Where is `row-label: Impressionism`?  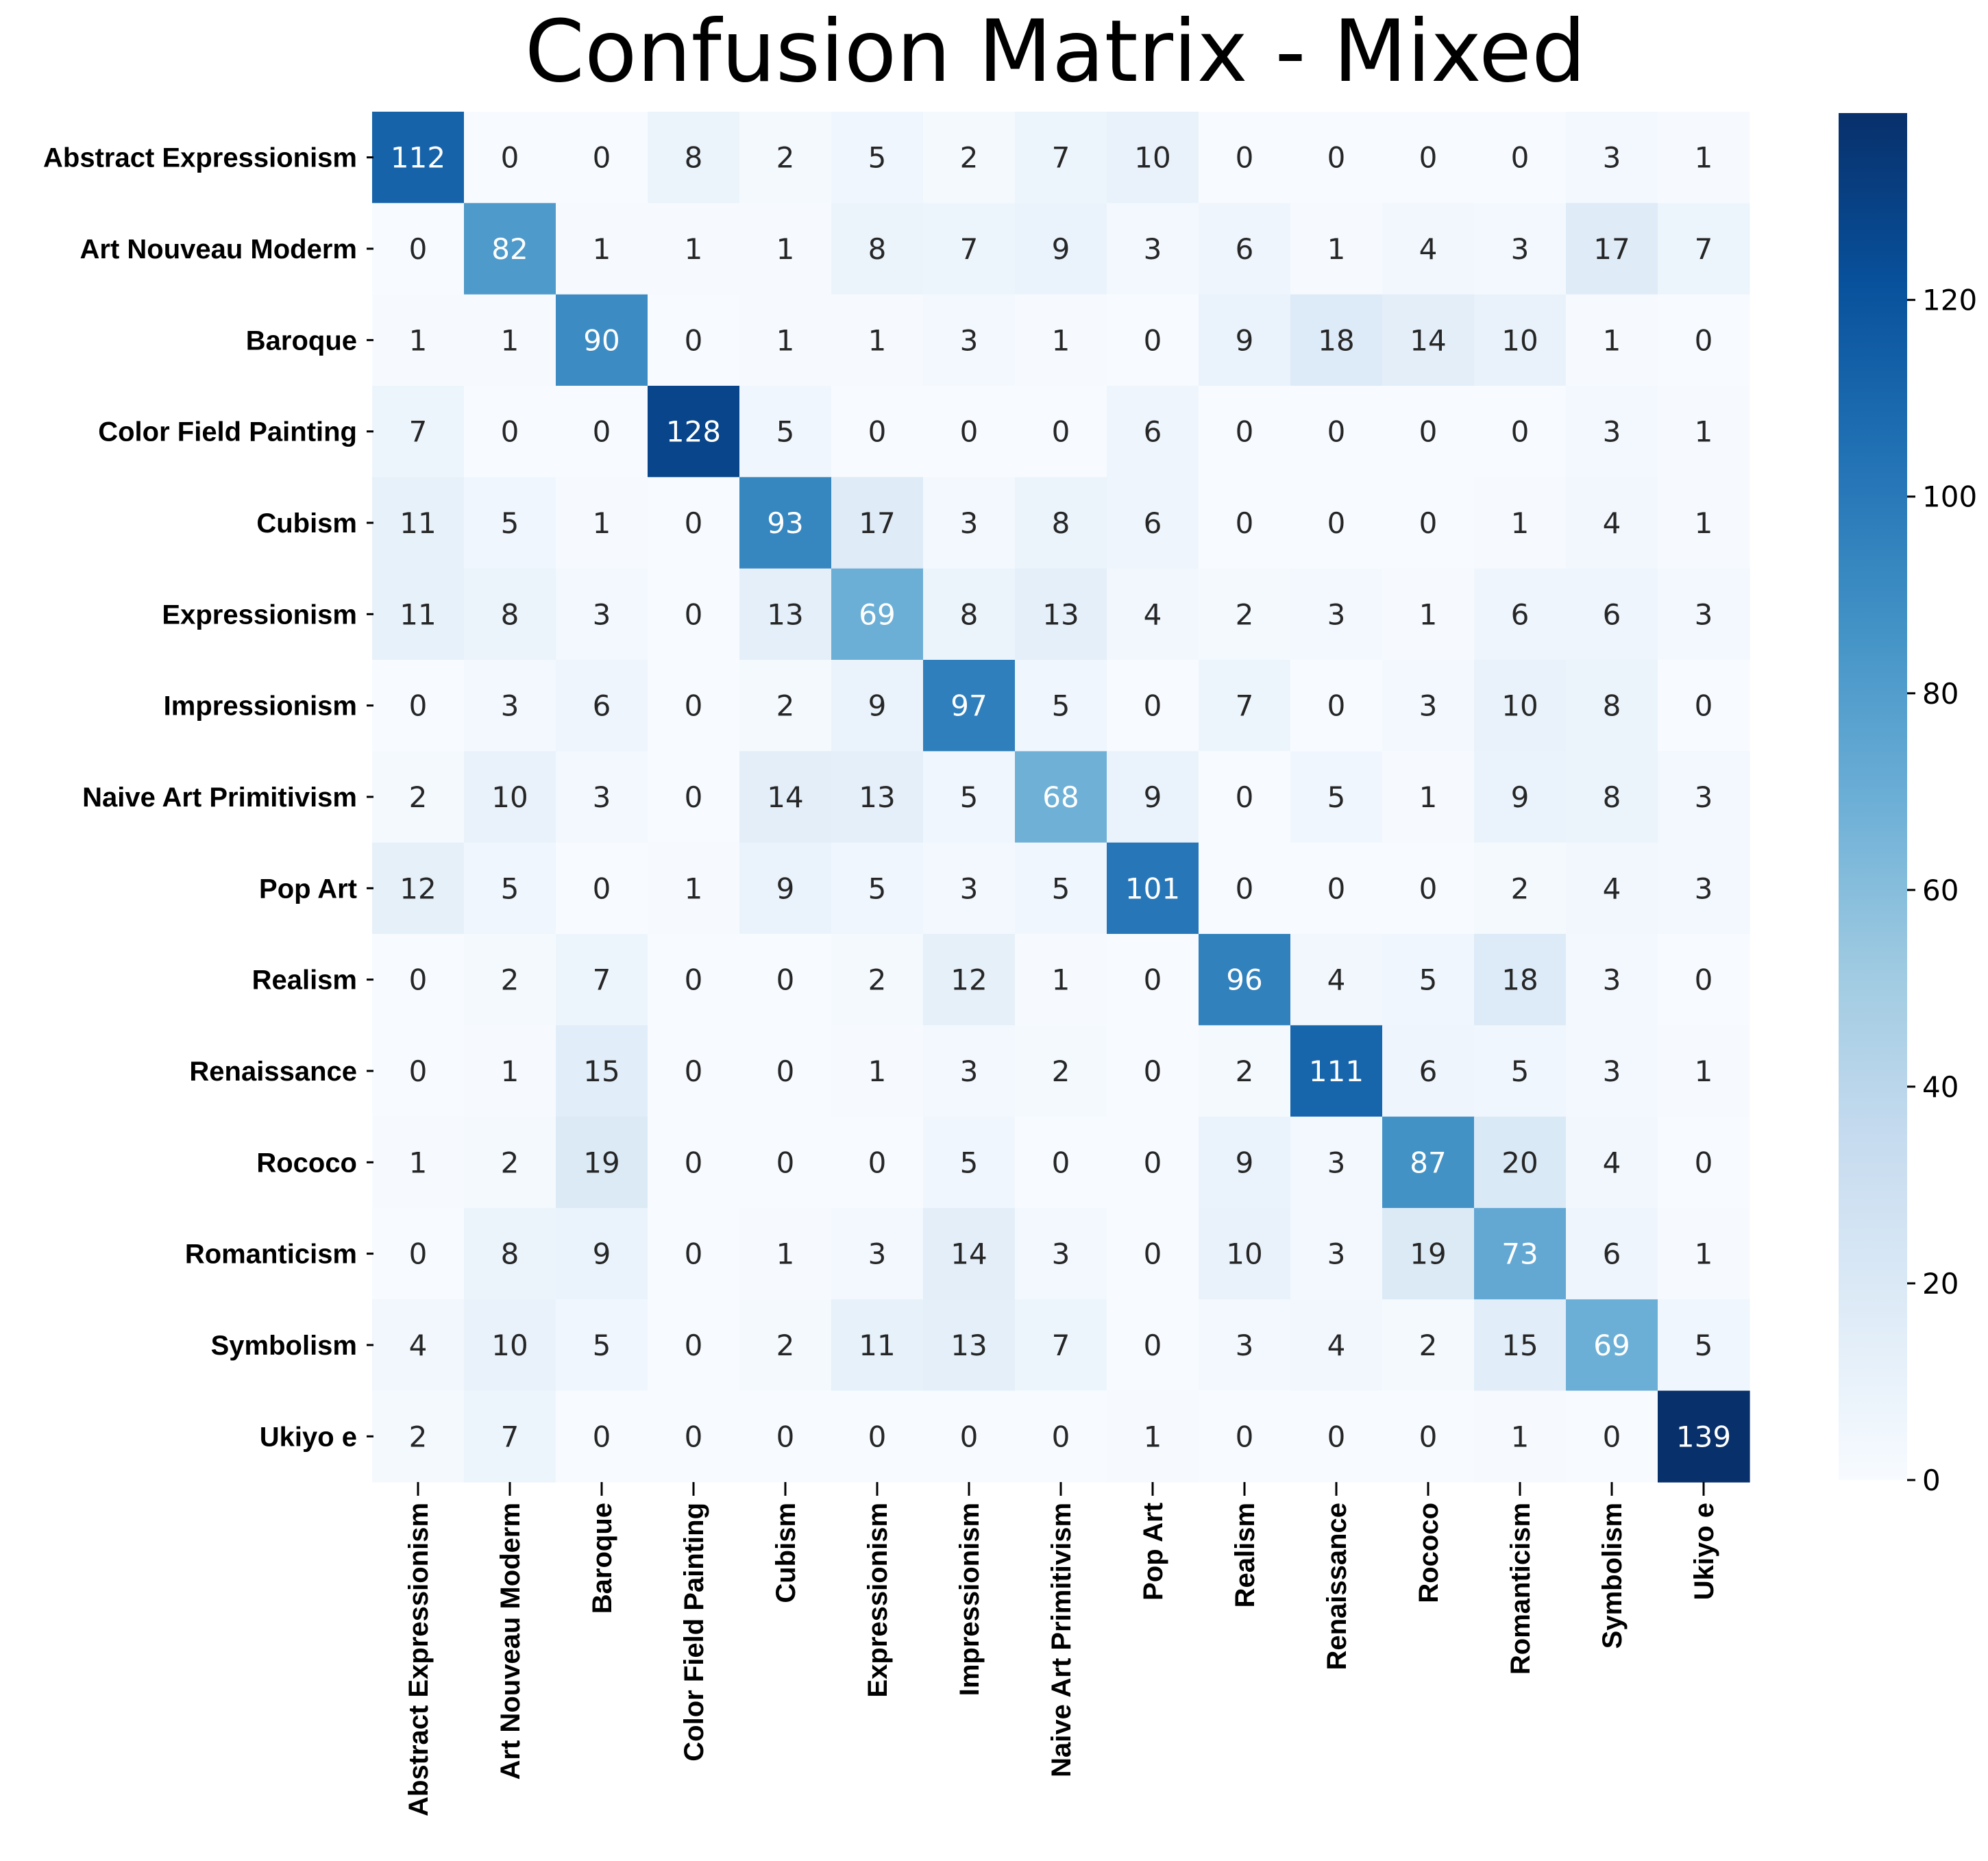 row-label: Impressionism is located at coordinates (260, 707).